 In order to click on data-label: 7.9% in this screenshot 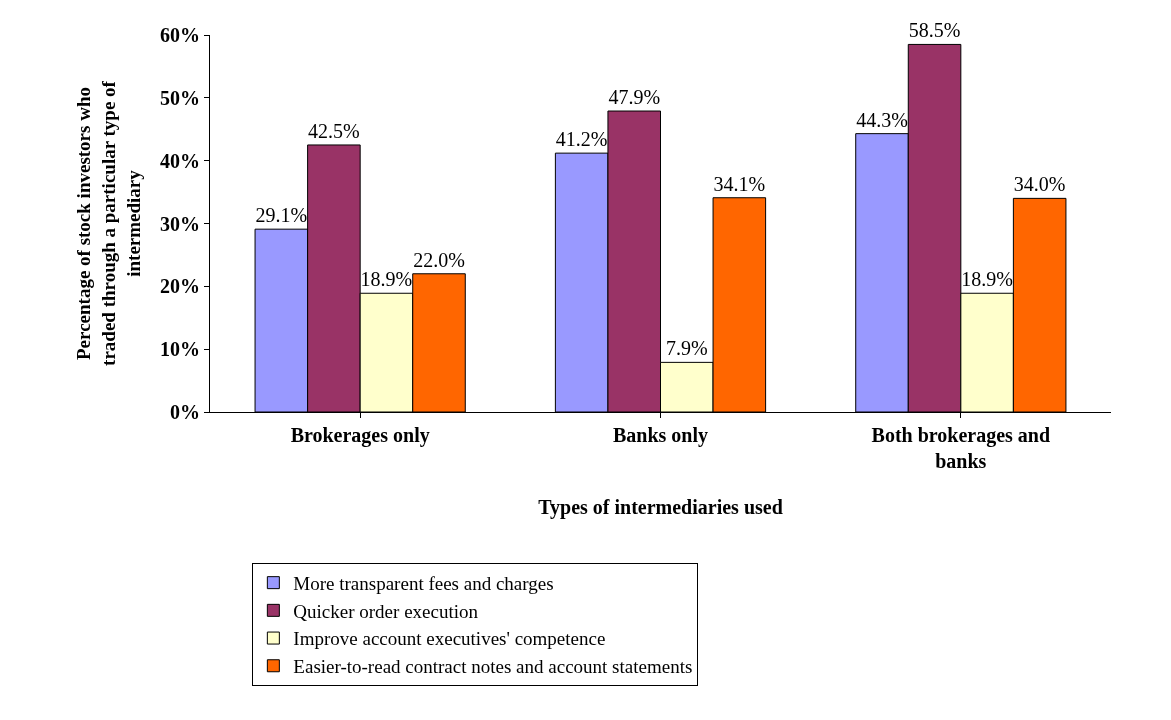, I will do `click(686, 348)`.